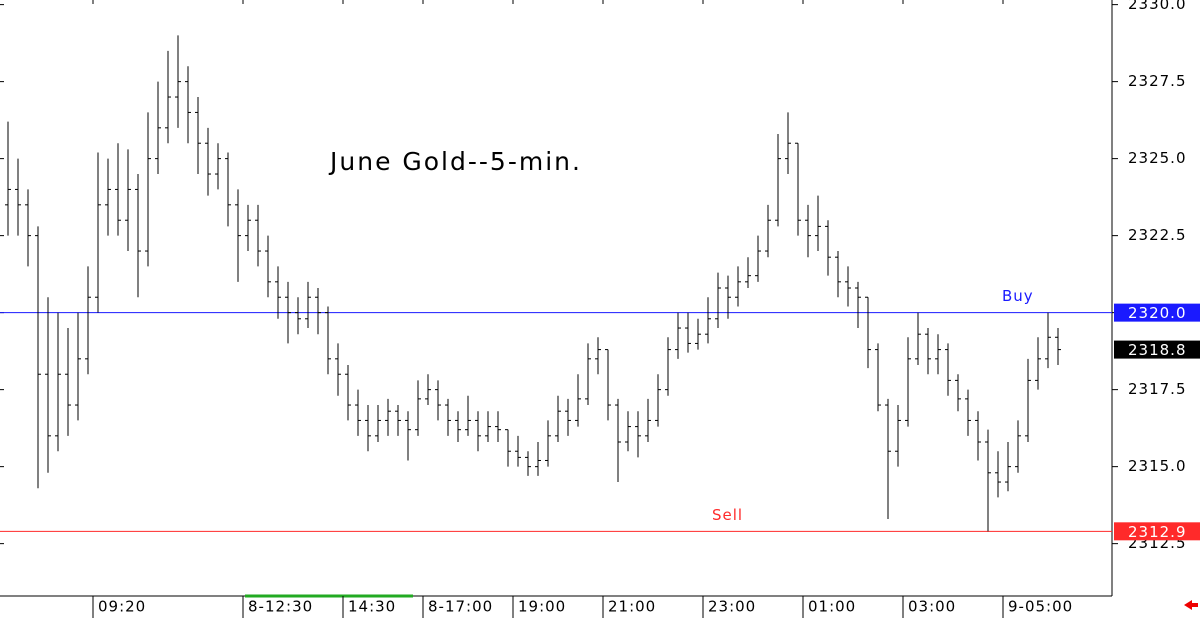 Image resolution: width=1200 pixels, height=618 pixels. I want to click on y-tick-label: 2322.5, so click(1157, 235).